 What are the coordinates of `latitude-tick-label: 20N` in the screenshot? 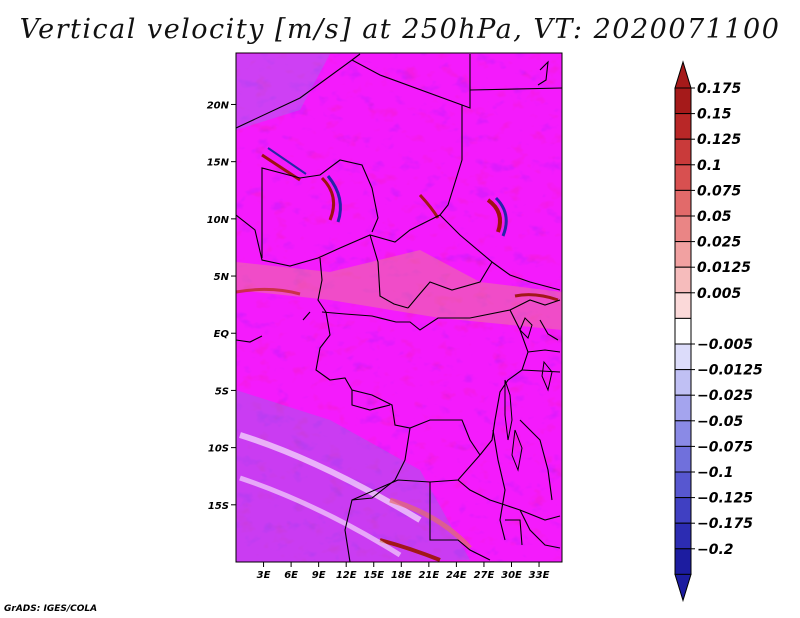 It's located at (218, 105).